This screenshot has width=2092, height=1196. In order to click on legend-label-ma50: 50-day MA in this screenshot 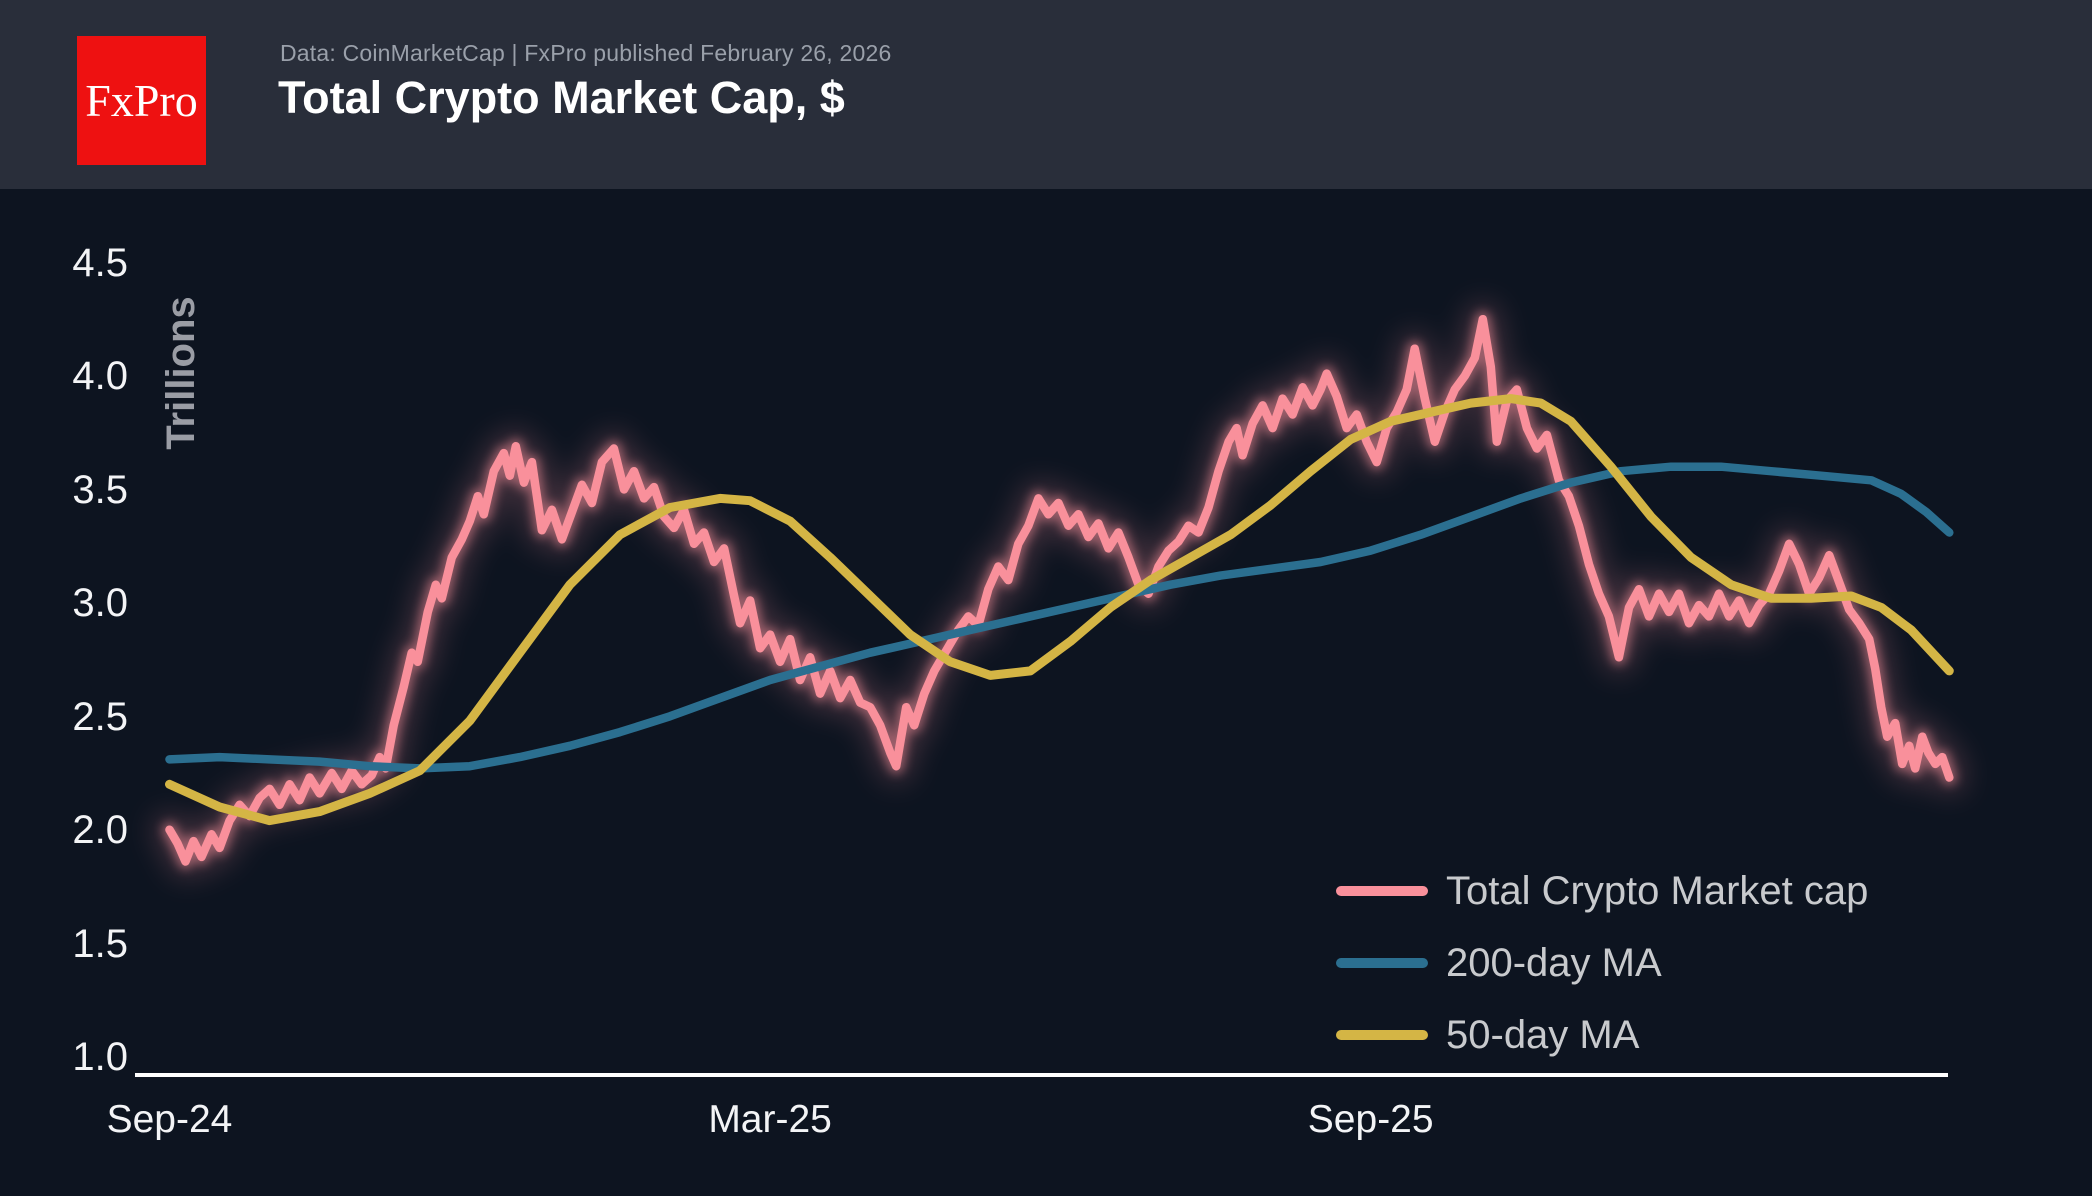, I will do `click(1543, 1034)`.